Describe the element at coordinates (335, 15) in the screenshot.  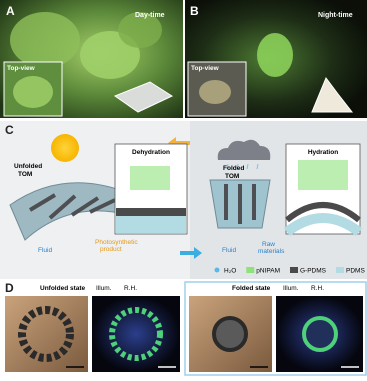
I see `caption: Night-time` at that location.